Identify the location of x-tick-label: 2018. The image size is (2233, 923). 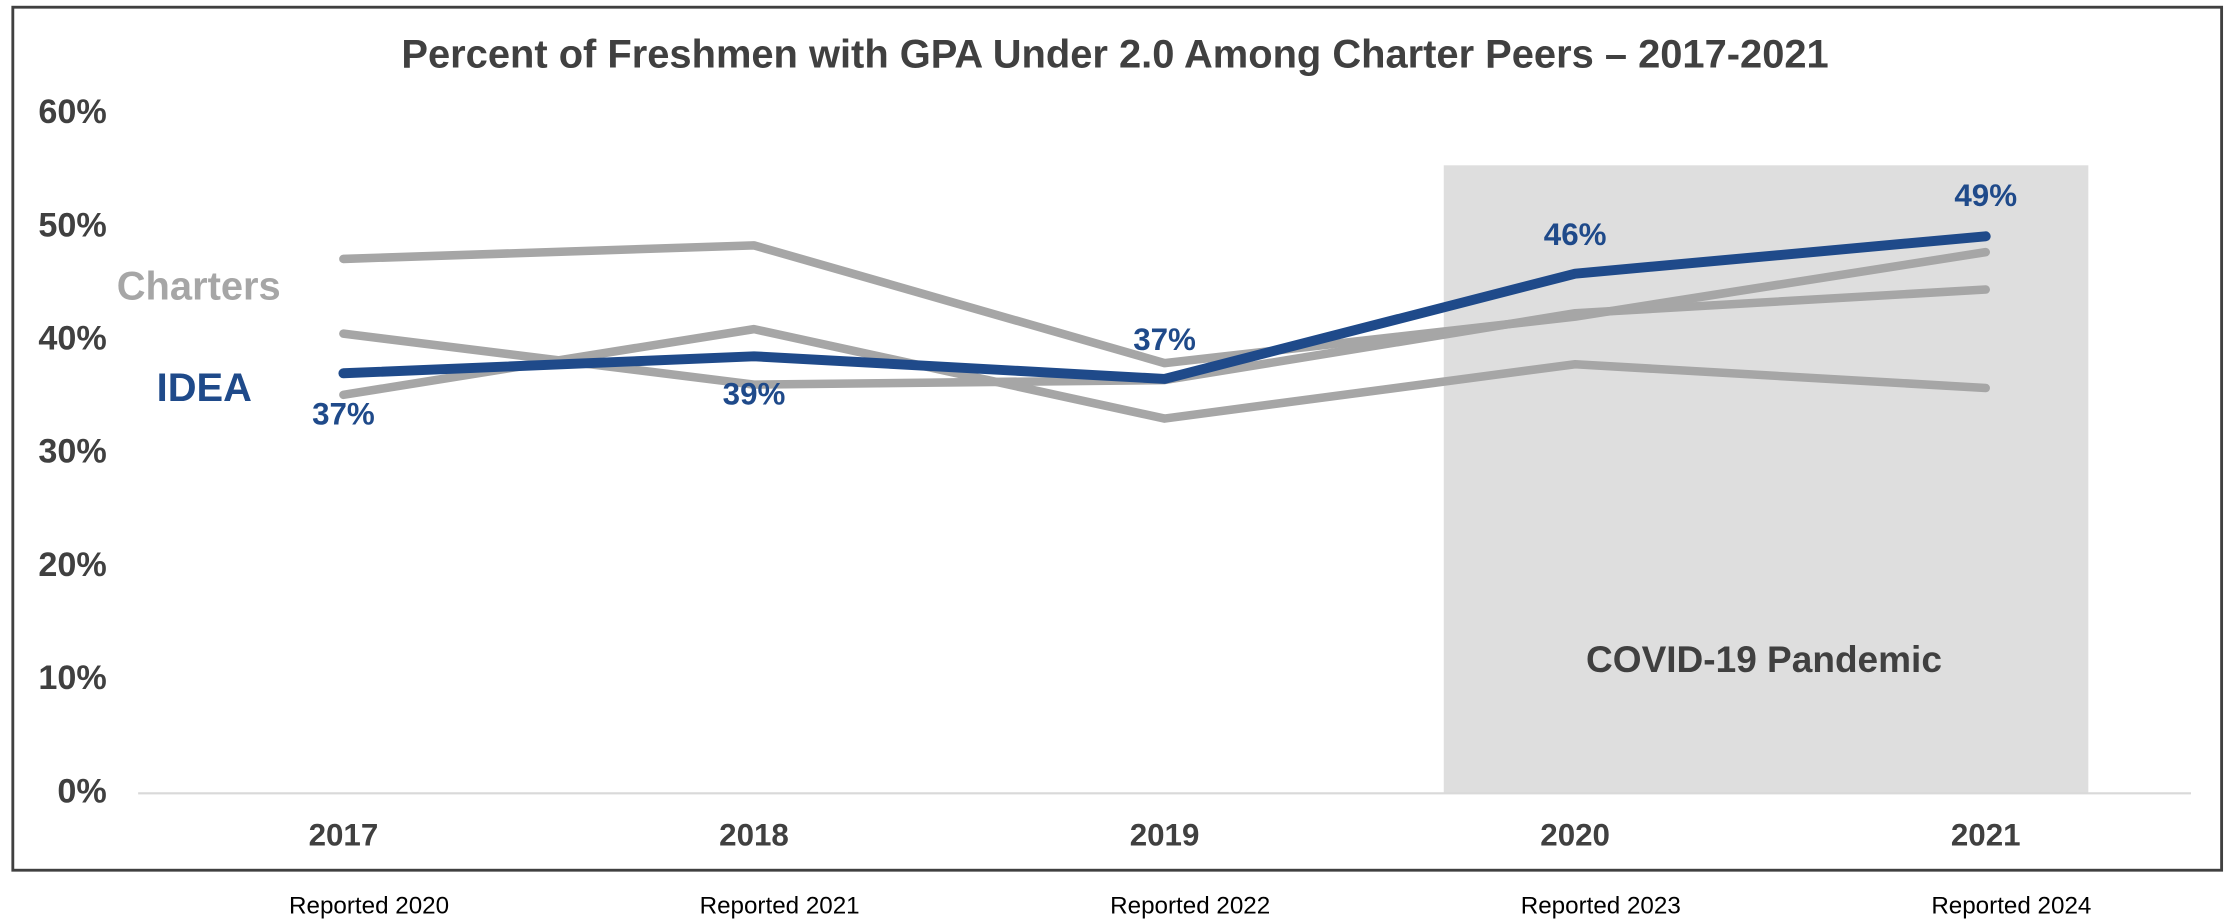
(754, 835).